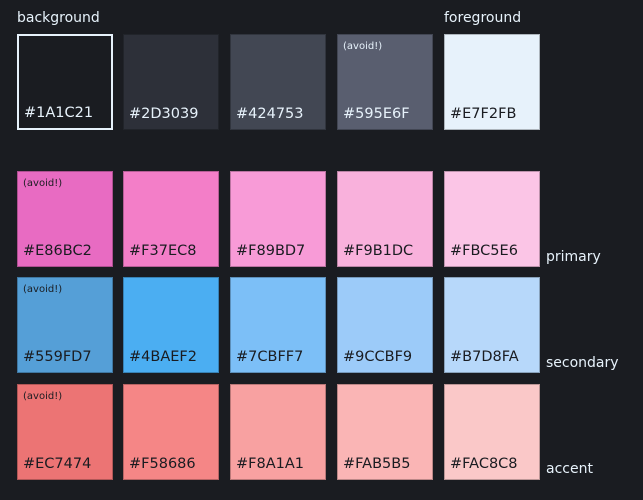  Describe the element at coordinates (385, 82) in the screenshot. I see `color-swatch: (avoid!) #595E6F` at that location.